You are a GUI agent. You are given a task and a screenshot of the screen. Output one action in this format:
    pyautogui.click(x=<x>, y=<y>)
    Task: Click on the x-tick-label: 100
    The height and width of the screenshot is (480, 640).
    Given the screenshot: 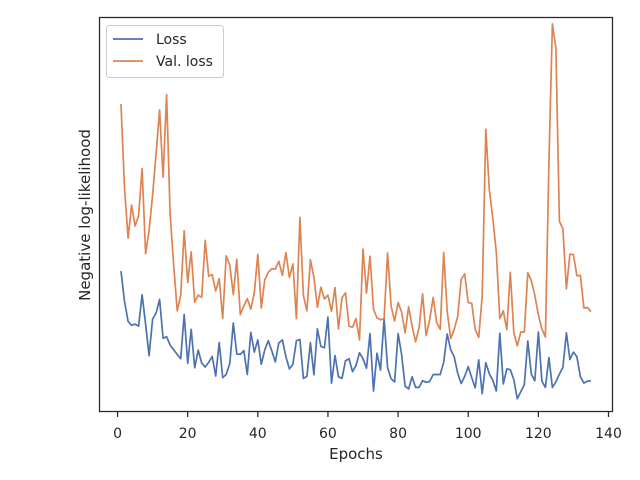 What is the action you would take?
    pyautogui.click(x=468, y=434)
    